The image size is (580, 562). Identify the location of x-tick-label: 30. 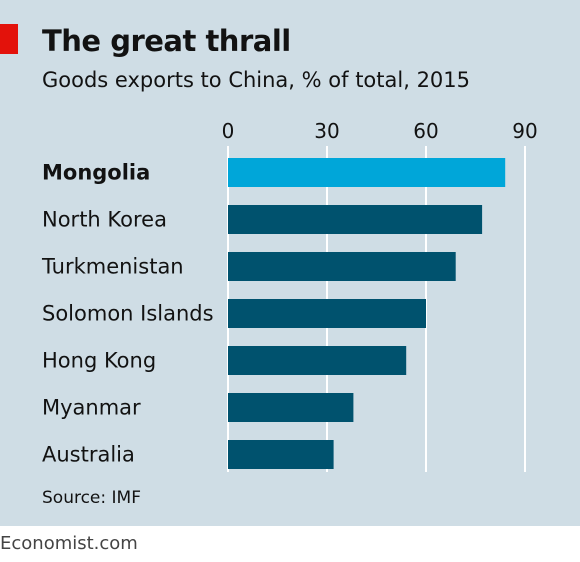
(326, 131).